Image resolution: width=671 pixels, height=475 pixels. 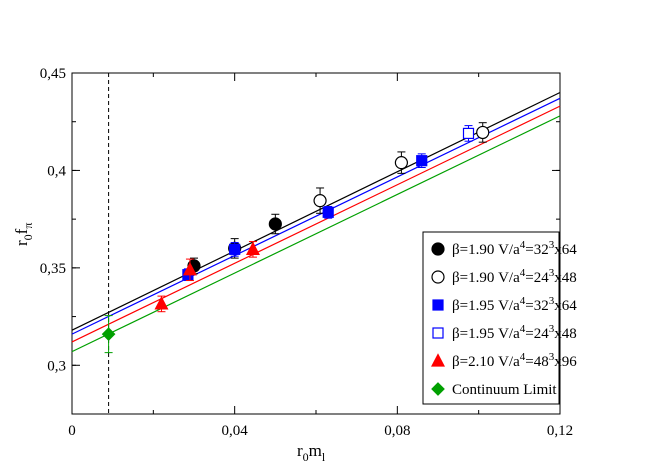 I want to click on legend-label-0: β=1.90 V/a4=323x64, so click(x=514, y=248).